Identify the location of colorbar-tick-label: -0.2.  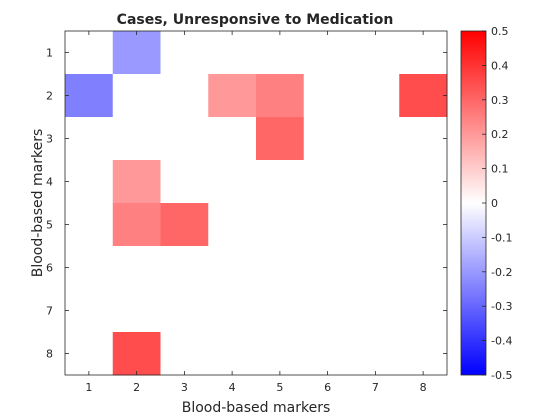
(501, 272).